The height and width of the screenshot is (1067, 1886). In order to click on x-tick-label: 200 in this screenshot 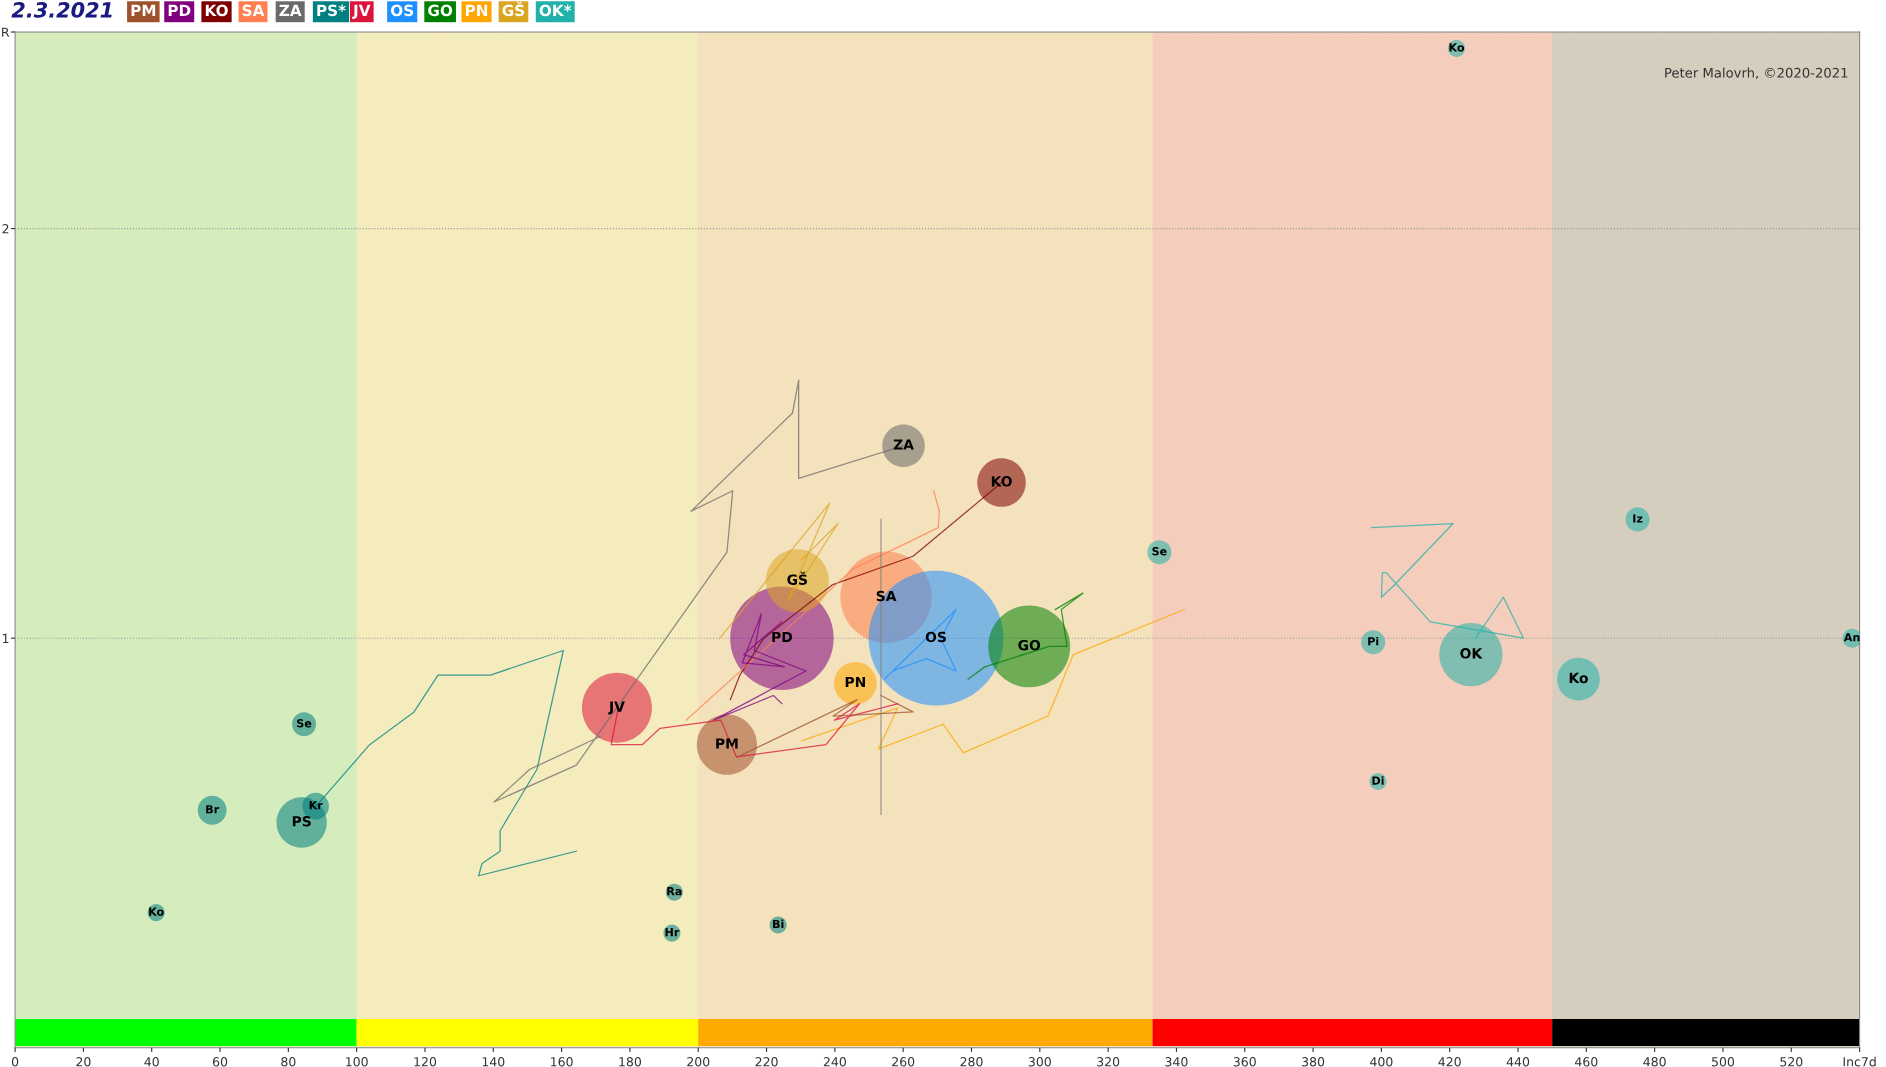, I will do `click(698, 1062)`.